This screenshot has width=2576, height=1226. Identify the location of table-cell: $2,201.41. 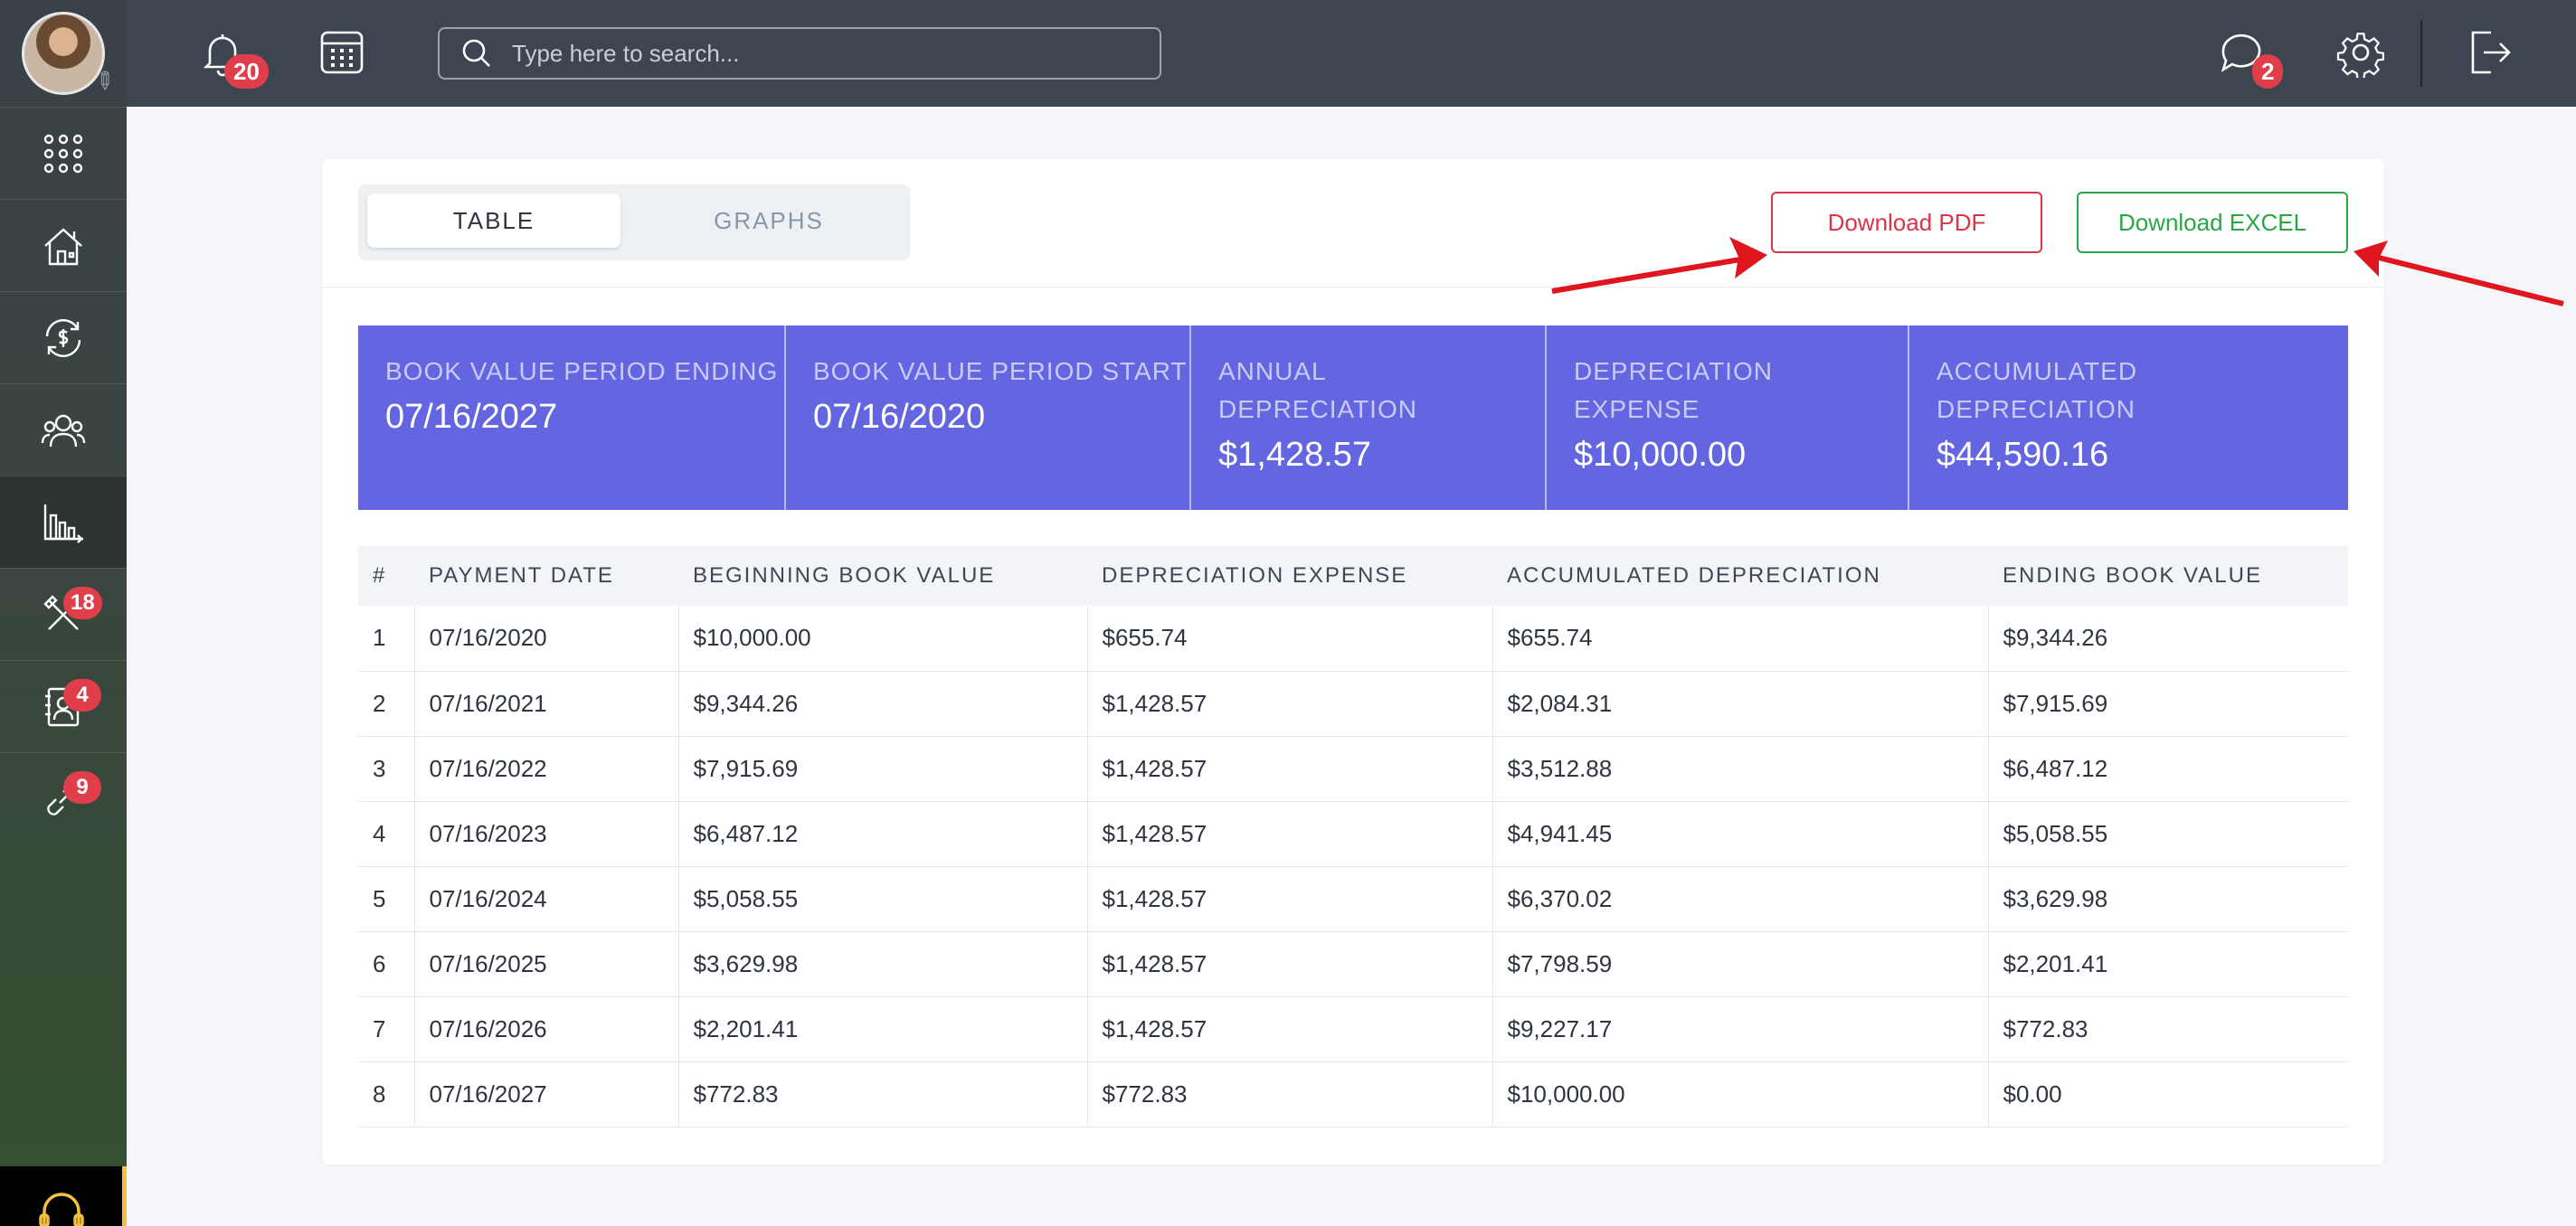
(883, 1029).